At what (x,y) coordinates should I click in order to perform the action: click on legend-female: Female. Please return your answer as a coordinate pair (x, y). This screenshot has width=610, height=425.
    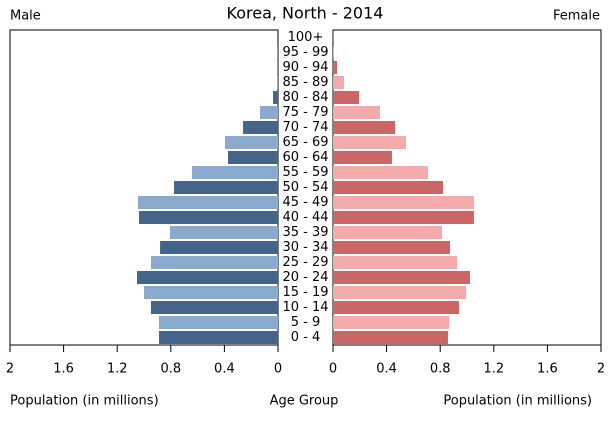
    Looking at the image, I should click on (576, 16).